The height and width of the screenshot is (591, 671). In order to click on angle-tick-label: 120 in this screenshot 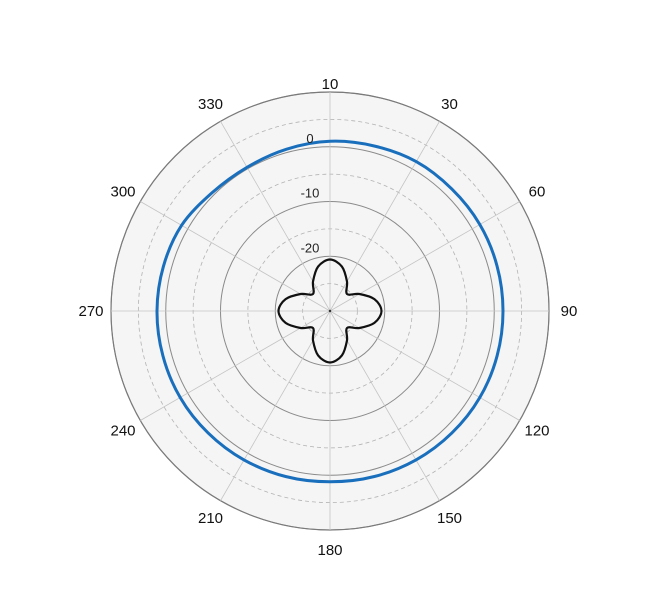, I will do `click(536, 431)`.